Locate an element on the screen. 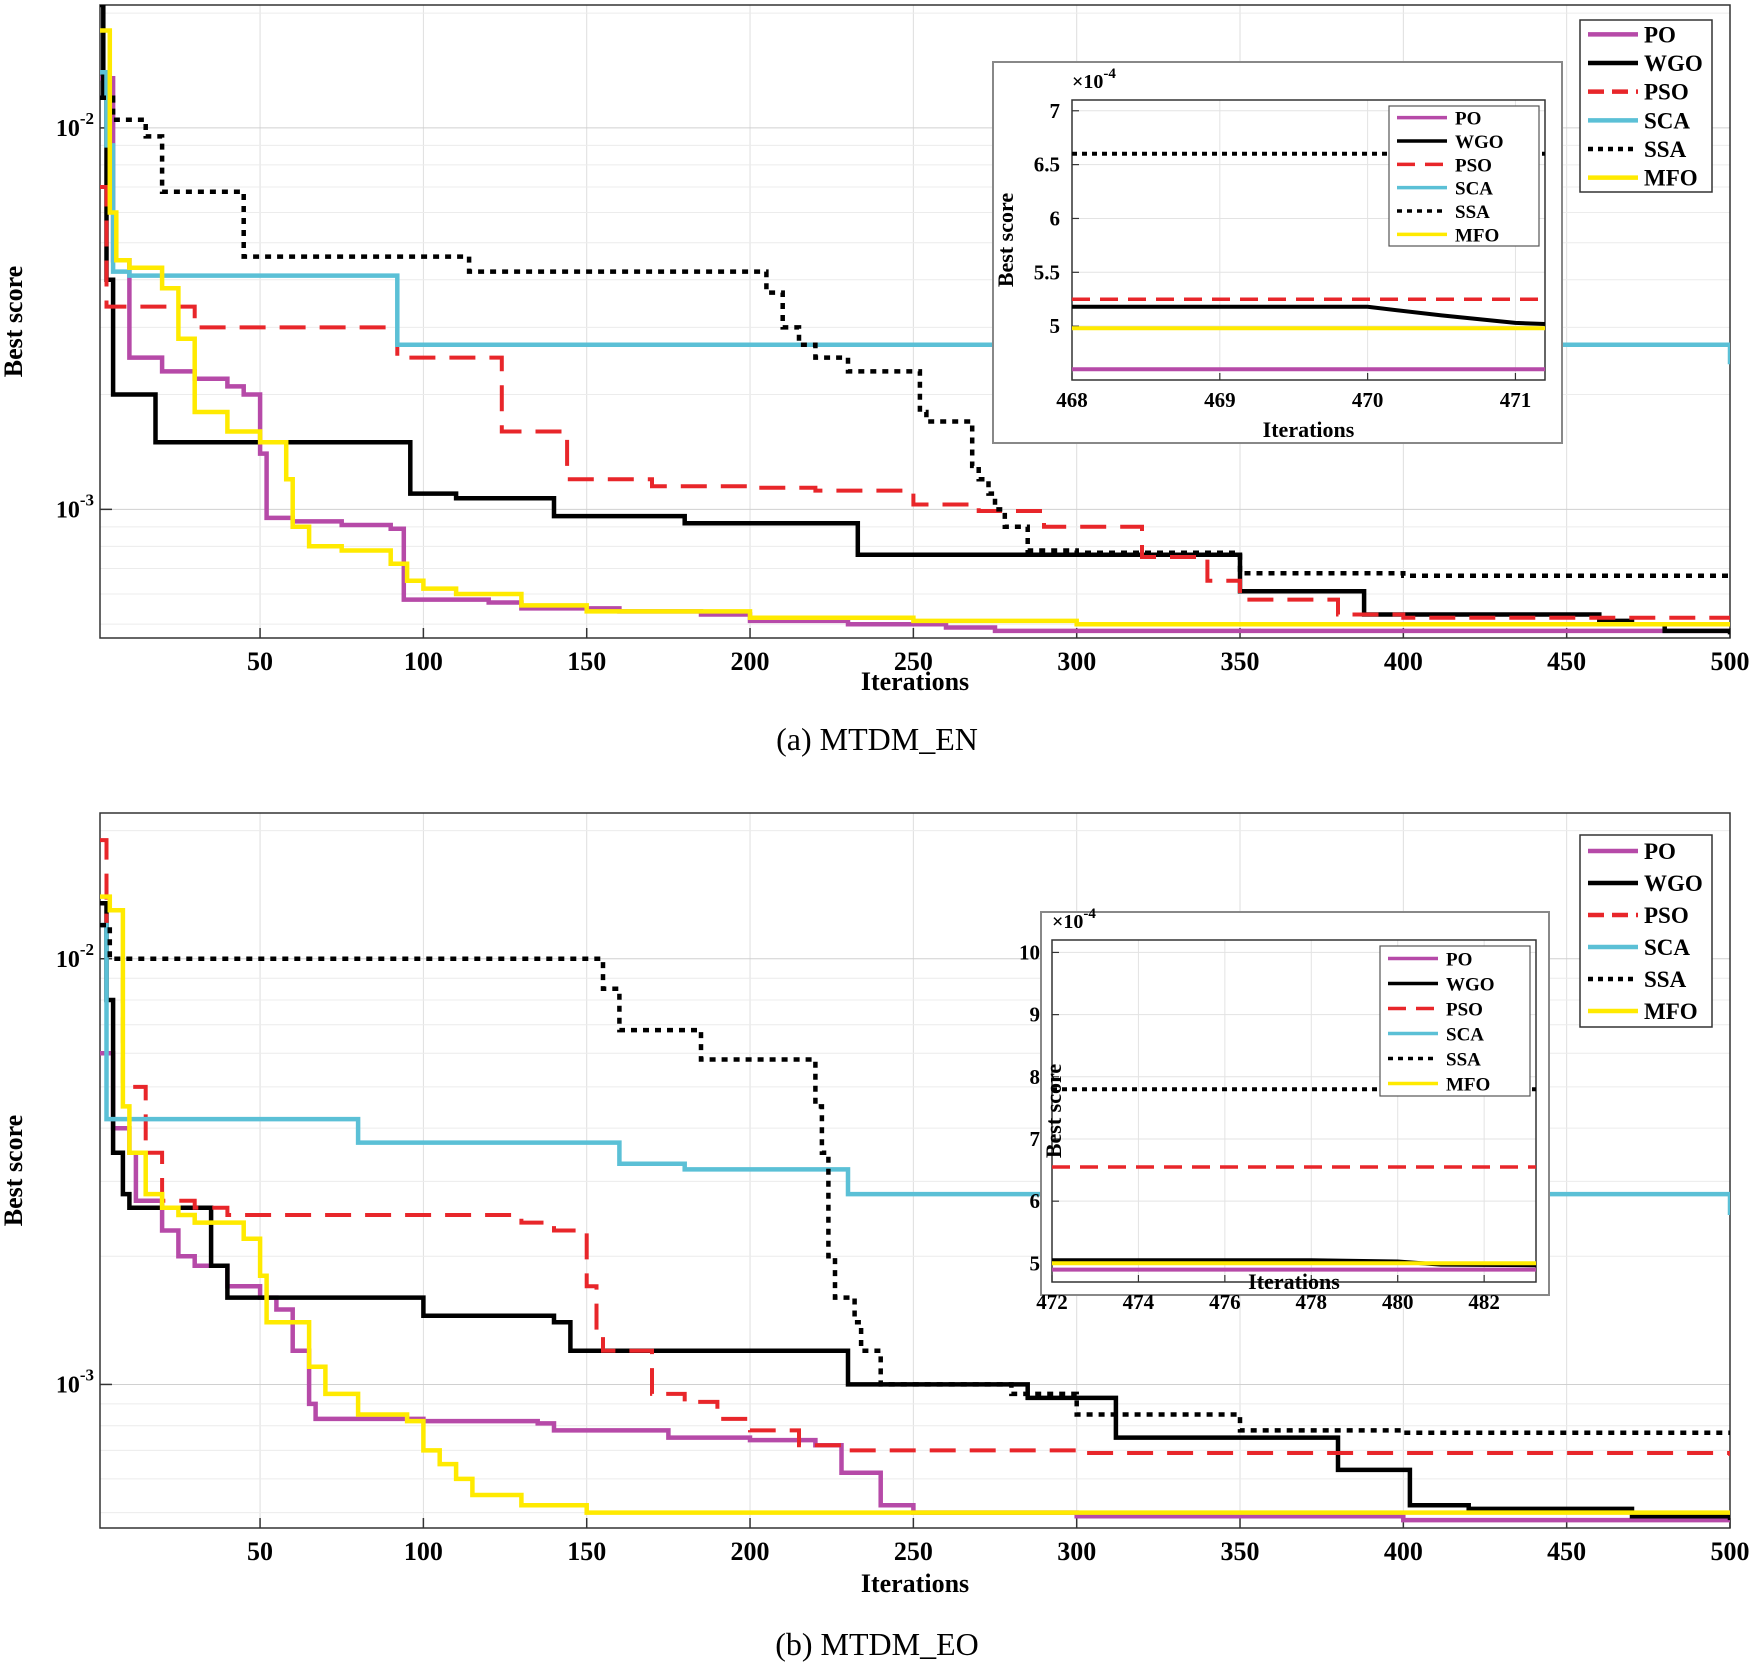 This screenshot has height=1677, width=1755. inset-series-line-wgo is located at coordinates (1308, 315).